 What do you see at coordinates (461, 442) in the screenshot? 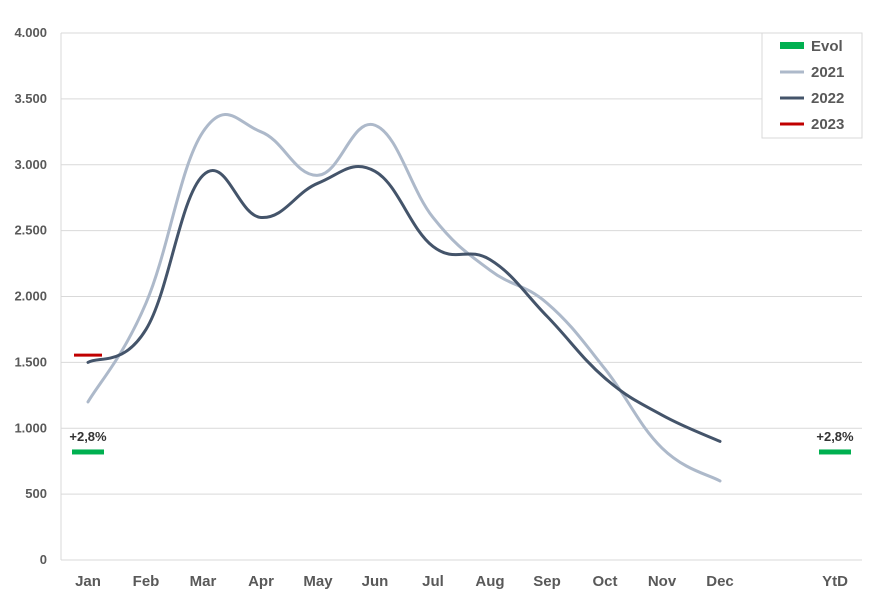
I see `evol-markers: +2,8% +2,8%` at bounding box center [461, 442].